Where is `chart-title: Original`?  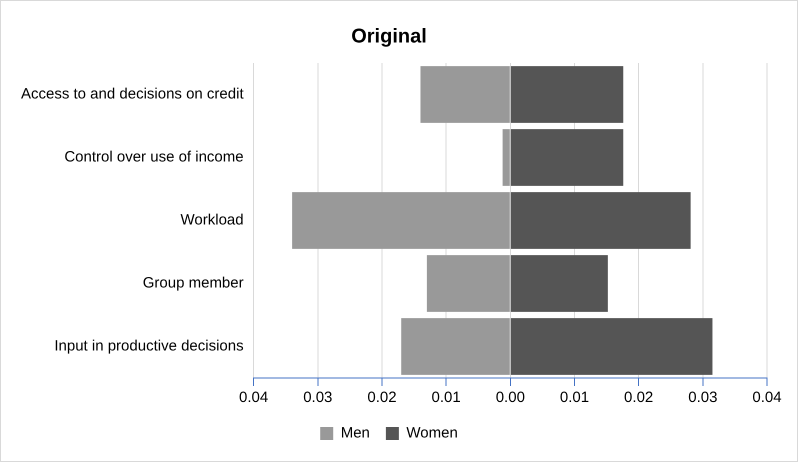
chart-title: Original is located at coordinates (389, 37).